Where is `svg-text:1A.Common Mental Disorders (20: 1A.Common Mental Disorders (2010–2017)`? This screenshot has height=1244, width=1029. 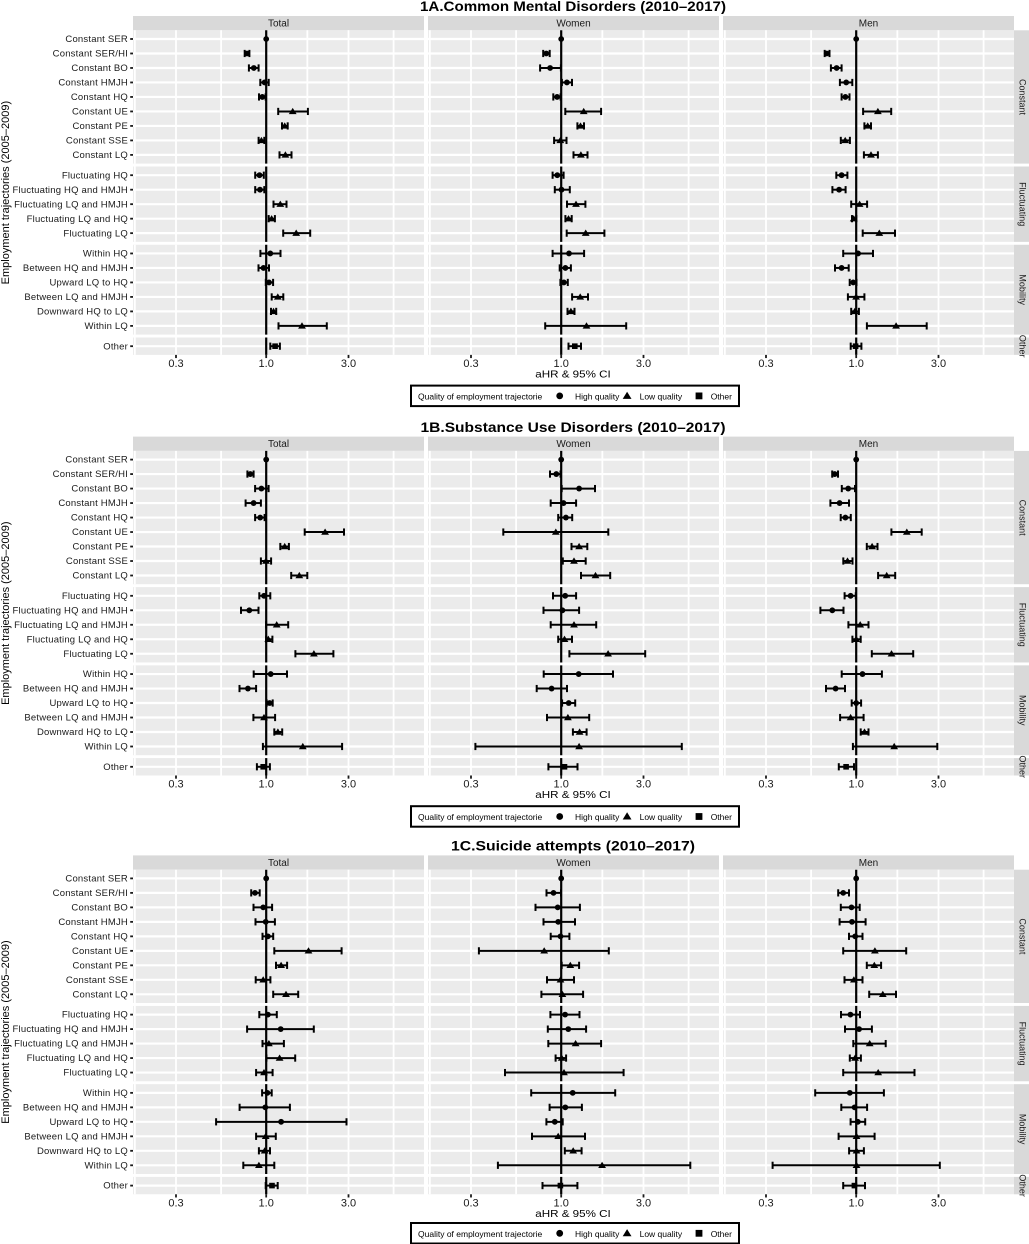
svg-text:1A.Common Mental Disorders (20: 1A.Common Mental Disorders (2010–2017) is located at coordinates (573, 7).